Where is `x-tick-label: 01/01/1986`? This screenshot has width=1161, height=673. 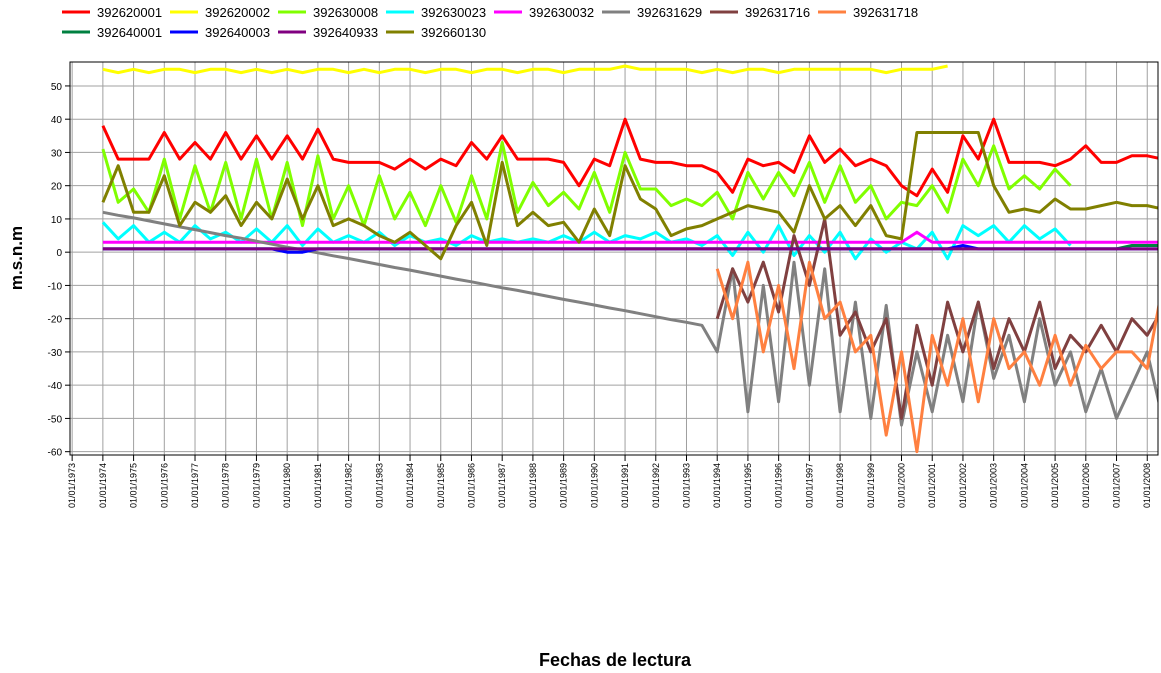
x-tick-label: 01/01/1986 is located at coordinates (471, 485).